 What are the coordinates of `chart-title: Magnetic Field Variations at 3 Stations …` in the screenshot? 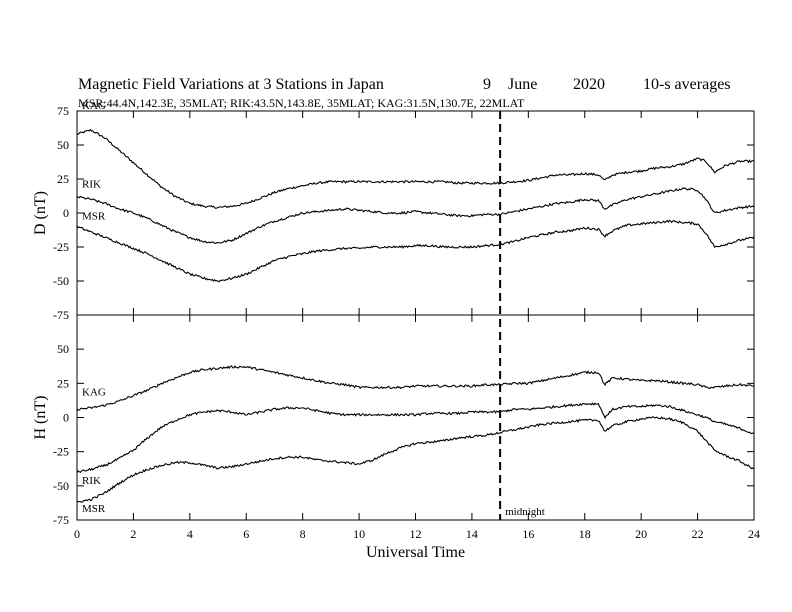 It's located at (231, 84).